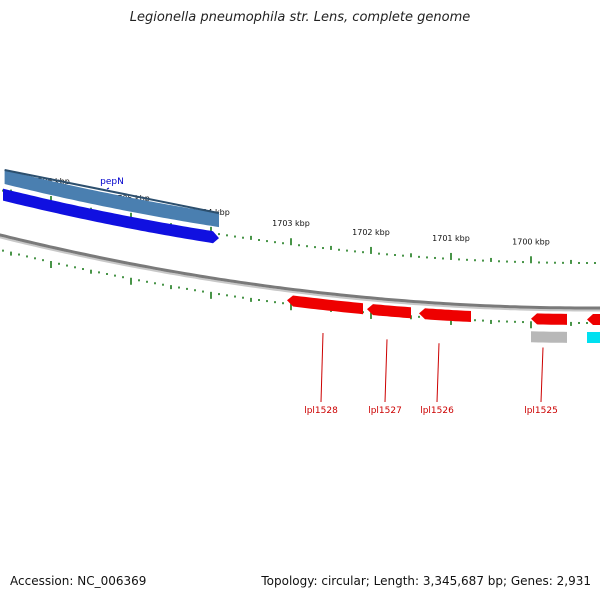 This screenshot has height=600, width=600. What do you see at coordinates (541, 411) in the screenshot?
I see `gene-label: lpl1525` at bounding box center [541, 411].